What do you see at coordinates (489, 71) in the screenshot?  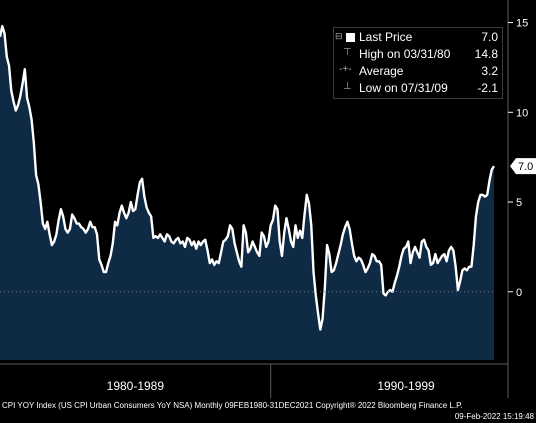 I see `legend-value-average: 3.2` at bounding box center [489, 71].